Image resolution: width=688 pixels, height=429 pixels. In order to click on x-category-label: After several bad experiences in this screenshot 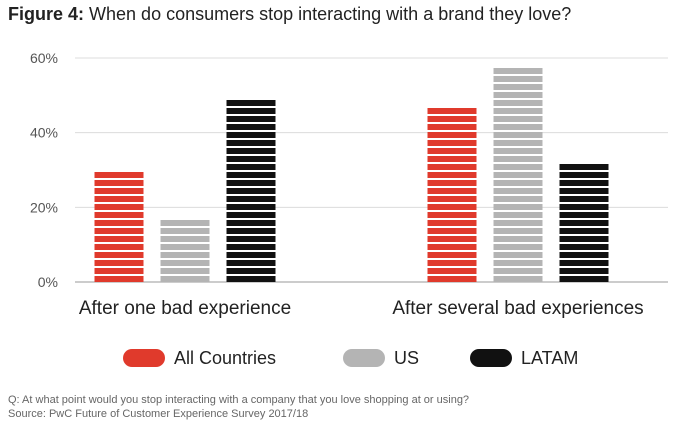, I will do `click(517, 308)`.